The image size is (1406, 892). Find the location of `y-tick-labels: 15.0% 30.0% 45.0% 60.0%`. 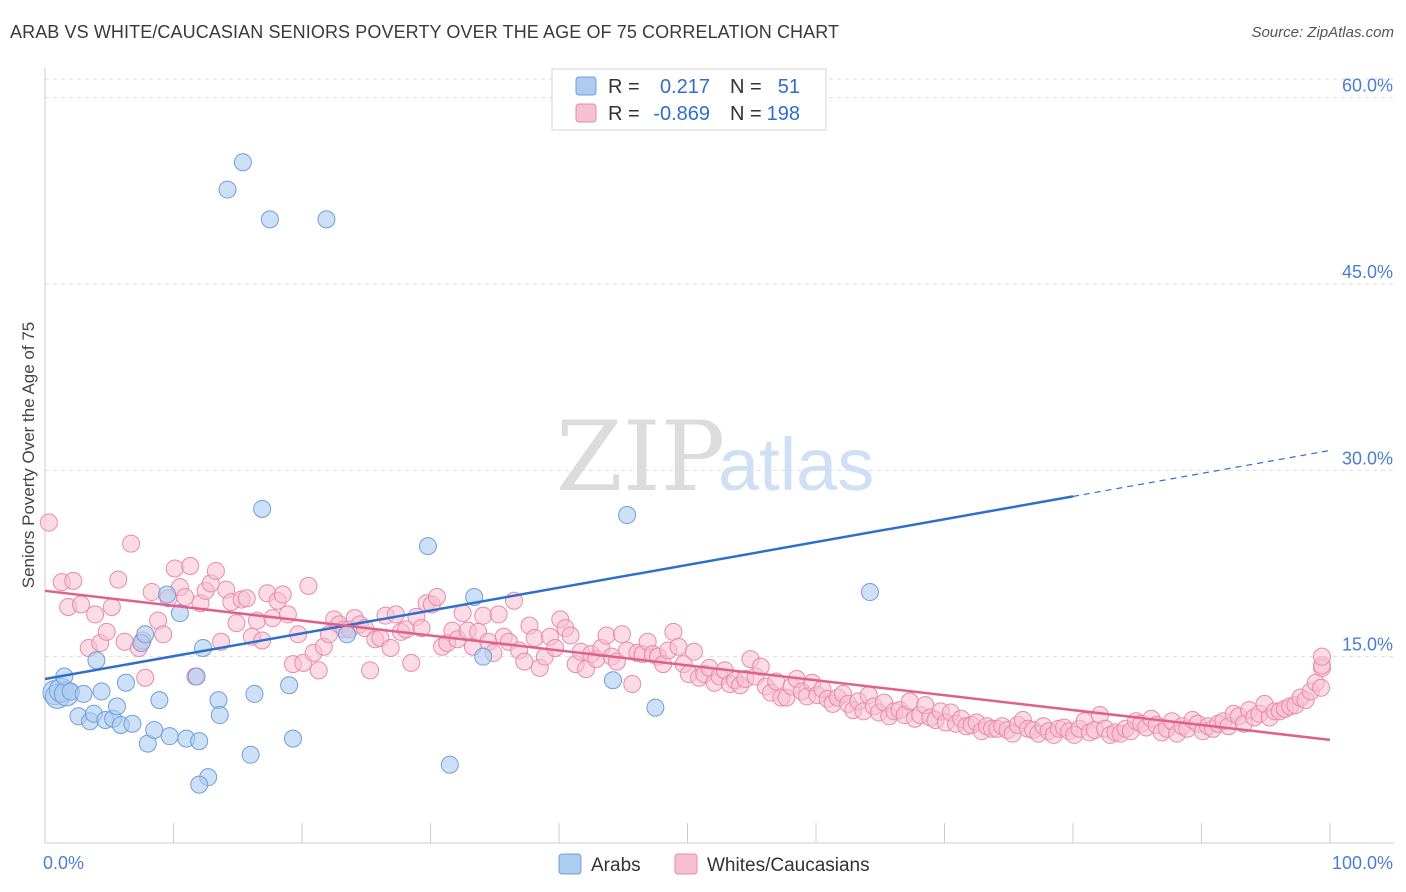

y-tick-labels: 15.0% 30.0% 45.0% 60.0% is located at coordinates (1367, 365).